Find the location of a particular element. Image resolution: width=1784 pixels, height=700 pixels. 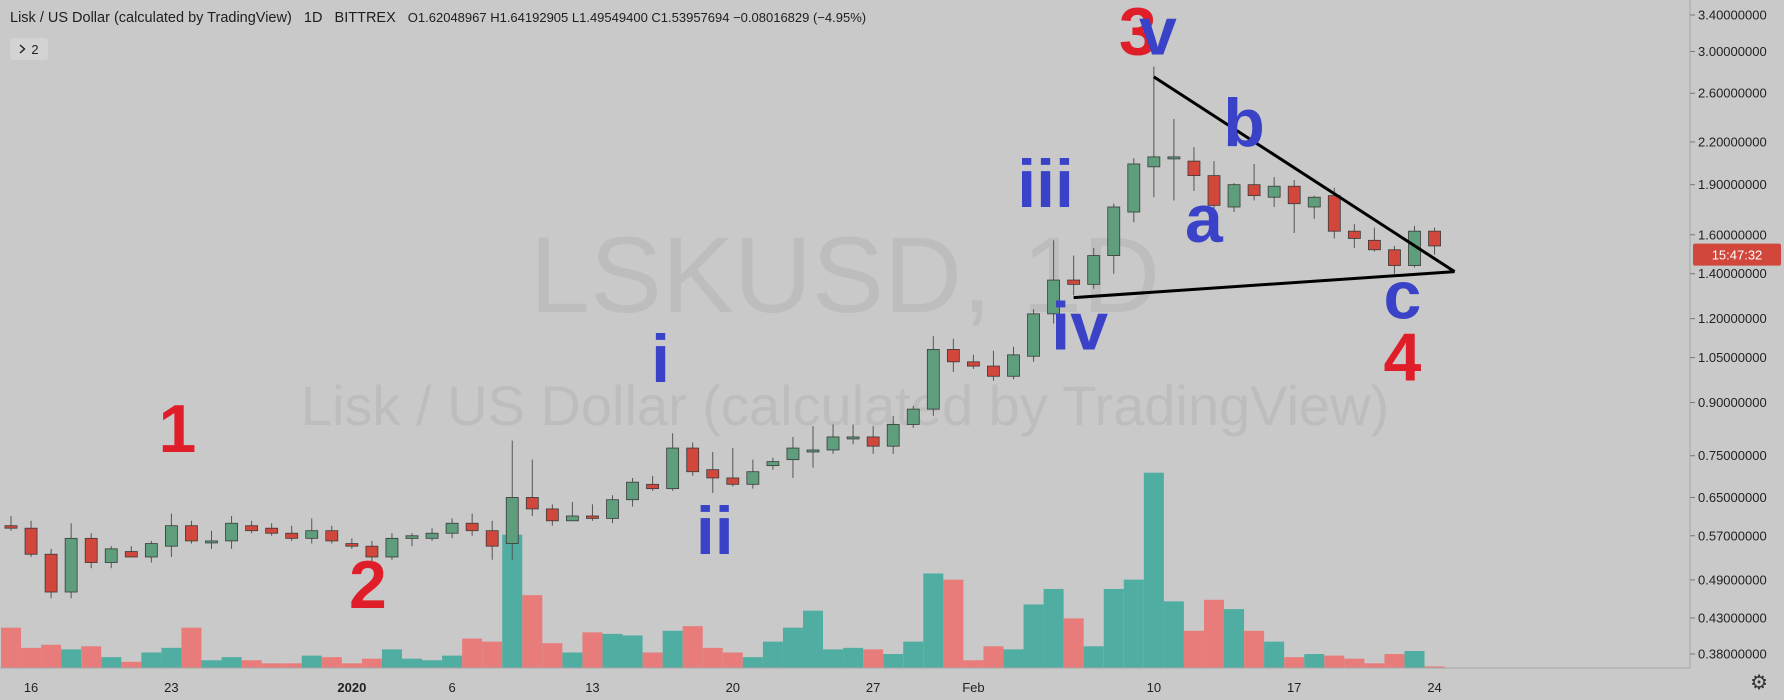

time-tick-label: 20 is located at coordinates (733, 687).